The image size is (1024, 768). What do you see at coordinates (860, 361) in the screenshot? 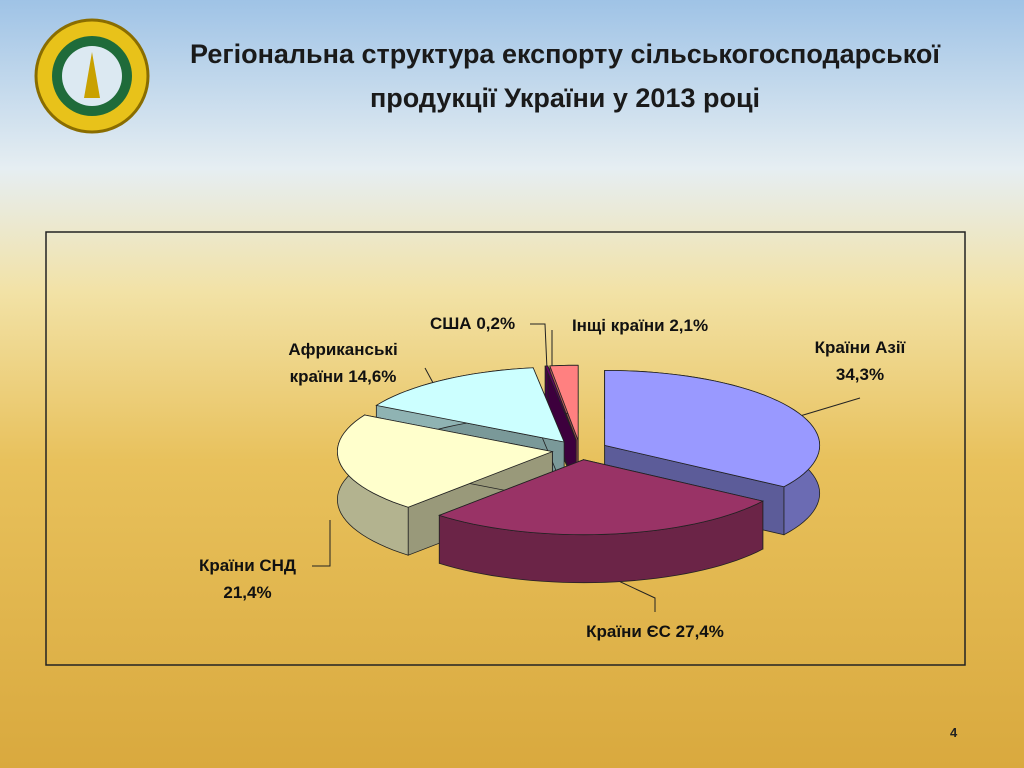
I see `data-label: Країни Азії 34,3%` at bounding box center [860, 361].